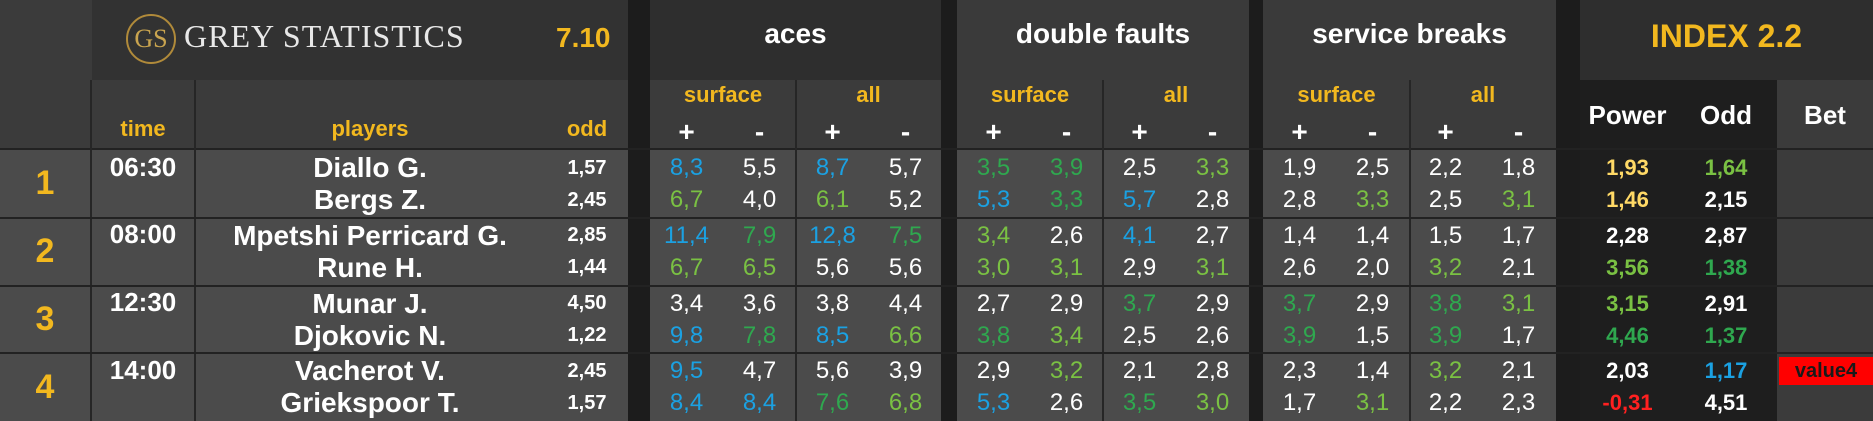 The width and height of the screenshot is (1873, 421). I want to click on stat-value: 5,2, so click(905, 199).